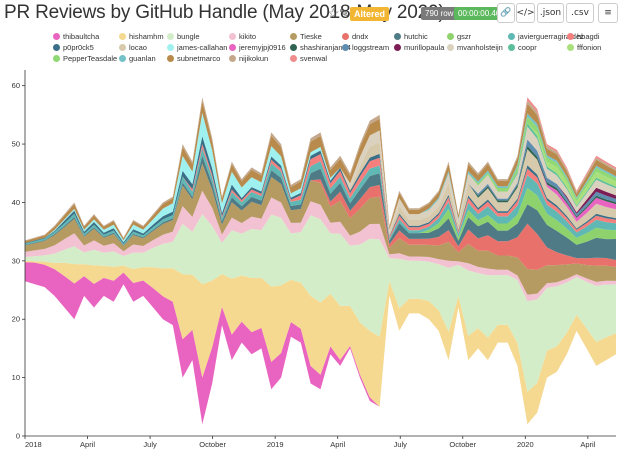 The image size is (624, 455). Describe the element at coordinates (360, 36) in the screenshot. I see `legend-label: dndx` at that location.